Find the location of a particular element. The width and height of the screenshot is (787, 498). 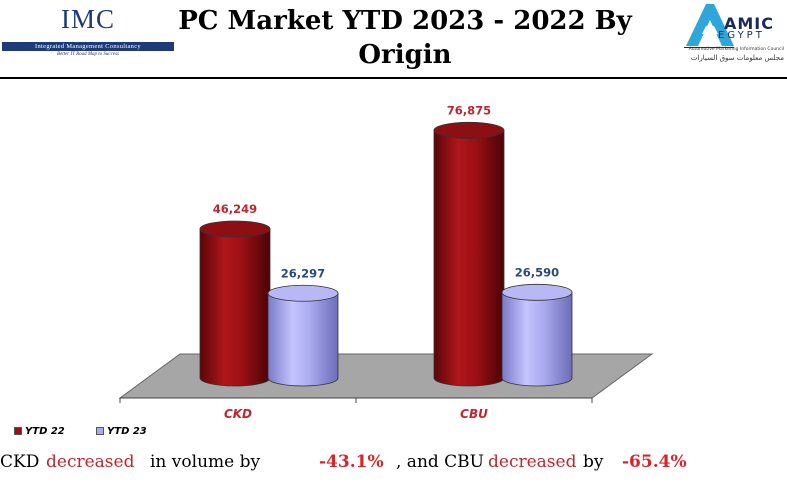

data-label: 76,875 is located at coordinates (469, 110).